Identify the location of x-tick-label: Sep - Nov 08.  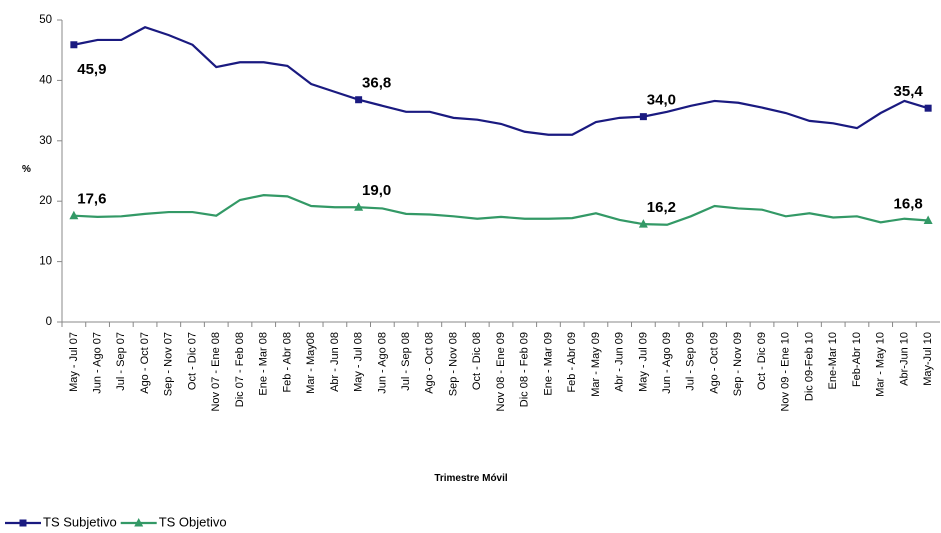
(453, 364).